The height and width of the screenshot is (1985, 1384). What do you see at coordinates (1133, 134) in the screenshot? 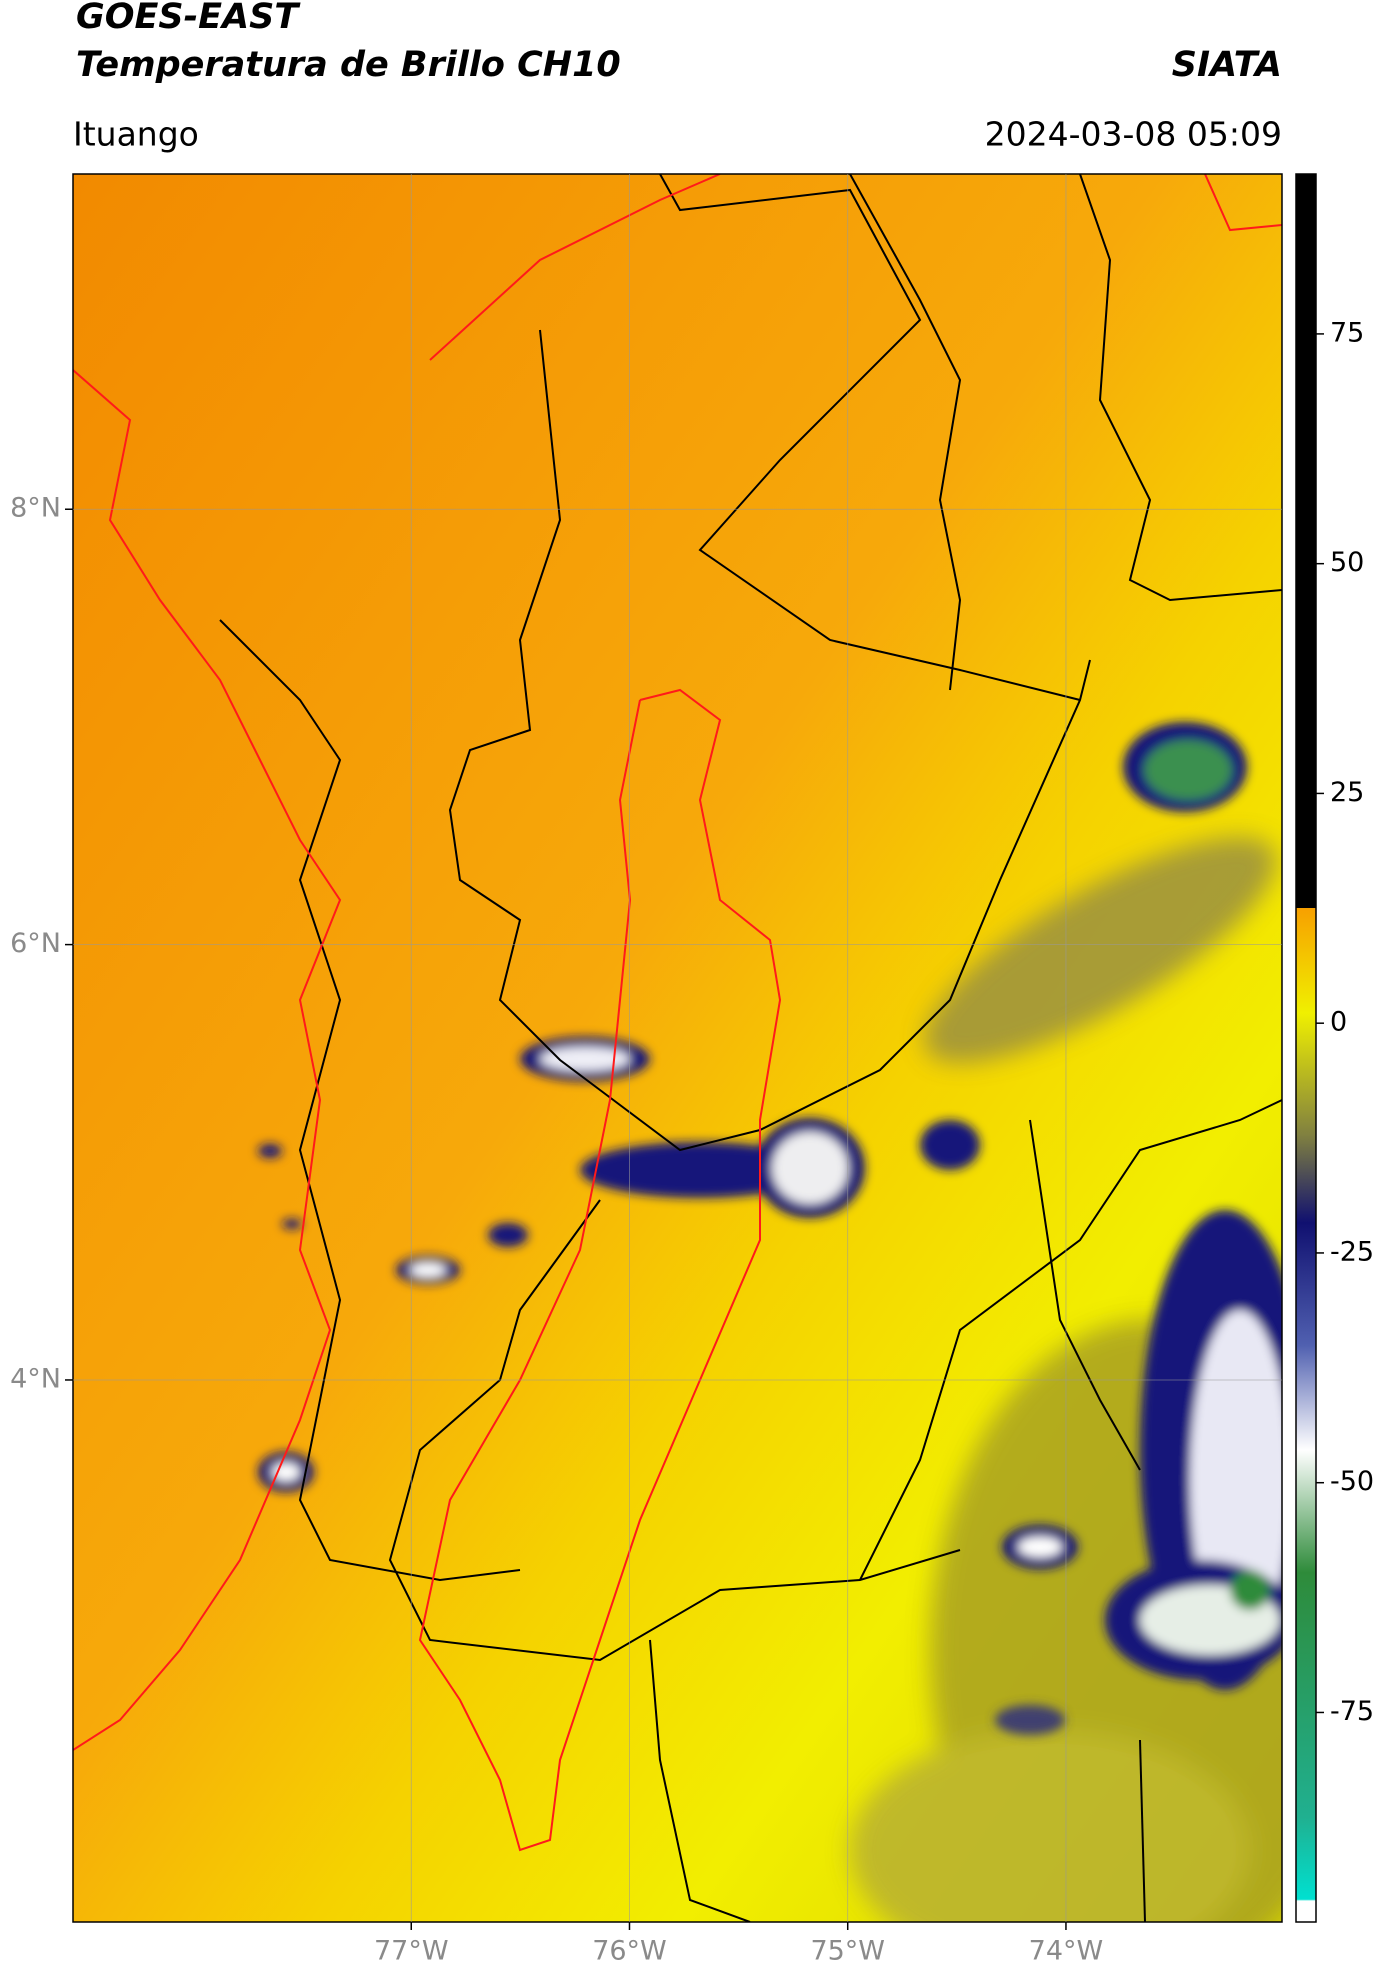
I see `datetime: 2024-03-08 05:09` at bounding box center [1133, 134].